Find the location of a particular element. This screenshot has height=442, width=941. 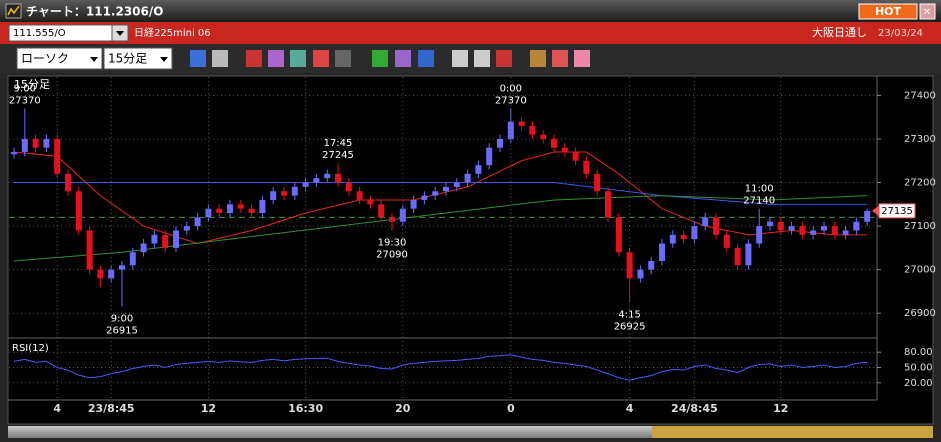

close-button is located at coordinates (927, 11).